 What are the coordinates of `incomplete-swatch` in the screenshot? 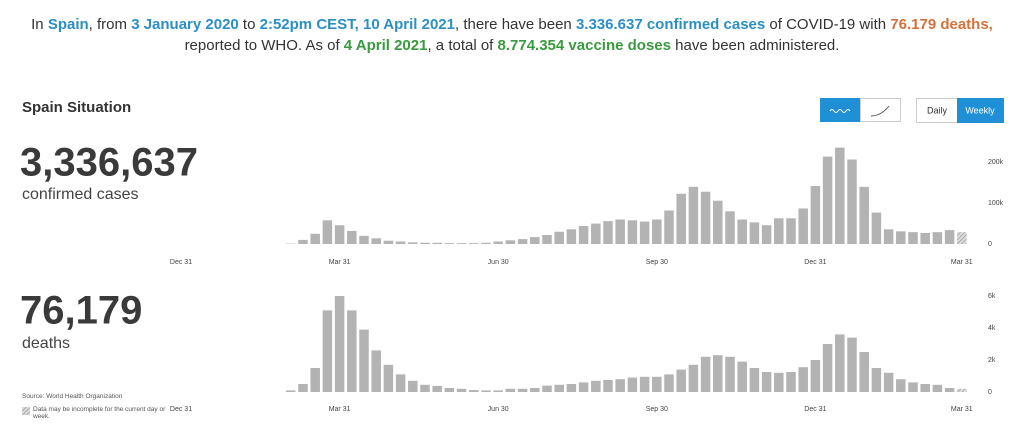 It's located at (26, 411).